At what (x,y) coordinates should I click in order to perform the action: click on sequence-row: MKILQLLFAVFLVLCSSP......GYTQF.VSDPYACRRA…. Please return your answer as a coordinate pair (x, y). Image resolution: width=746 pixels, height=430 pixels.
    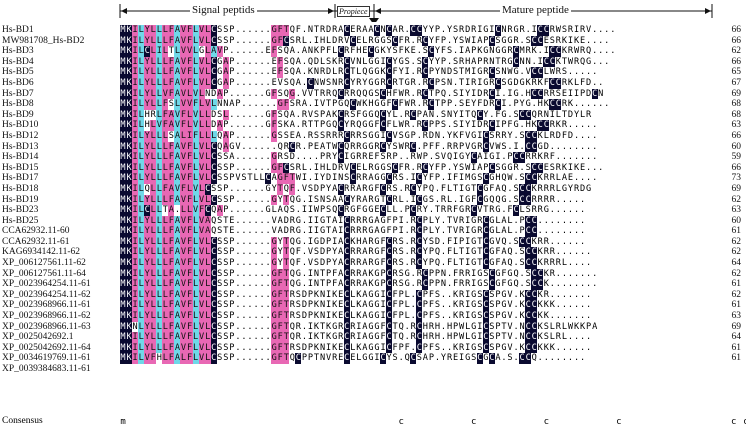
    Looking at the image, I should click on (356, 189).